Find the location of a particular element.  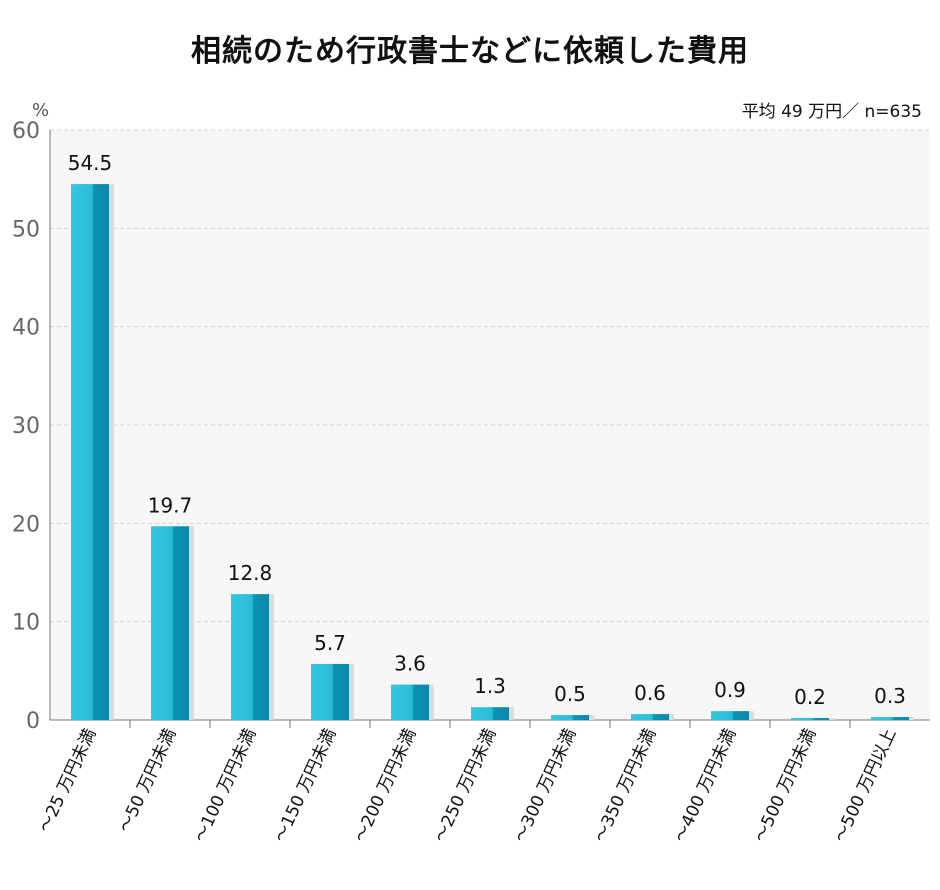

category-label: ～150 万円未満 is located at coordinates (305, 786).